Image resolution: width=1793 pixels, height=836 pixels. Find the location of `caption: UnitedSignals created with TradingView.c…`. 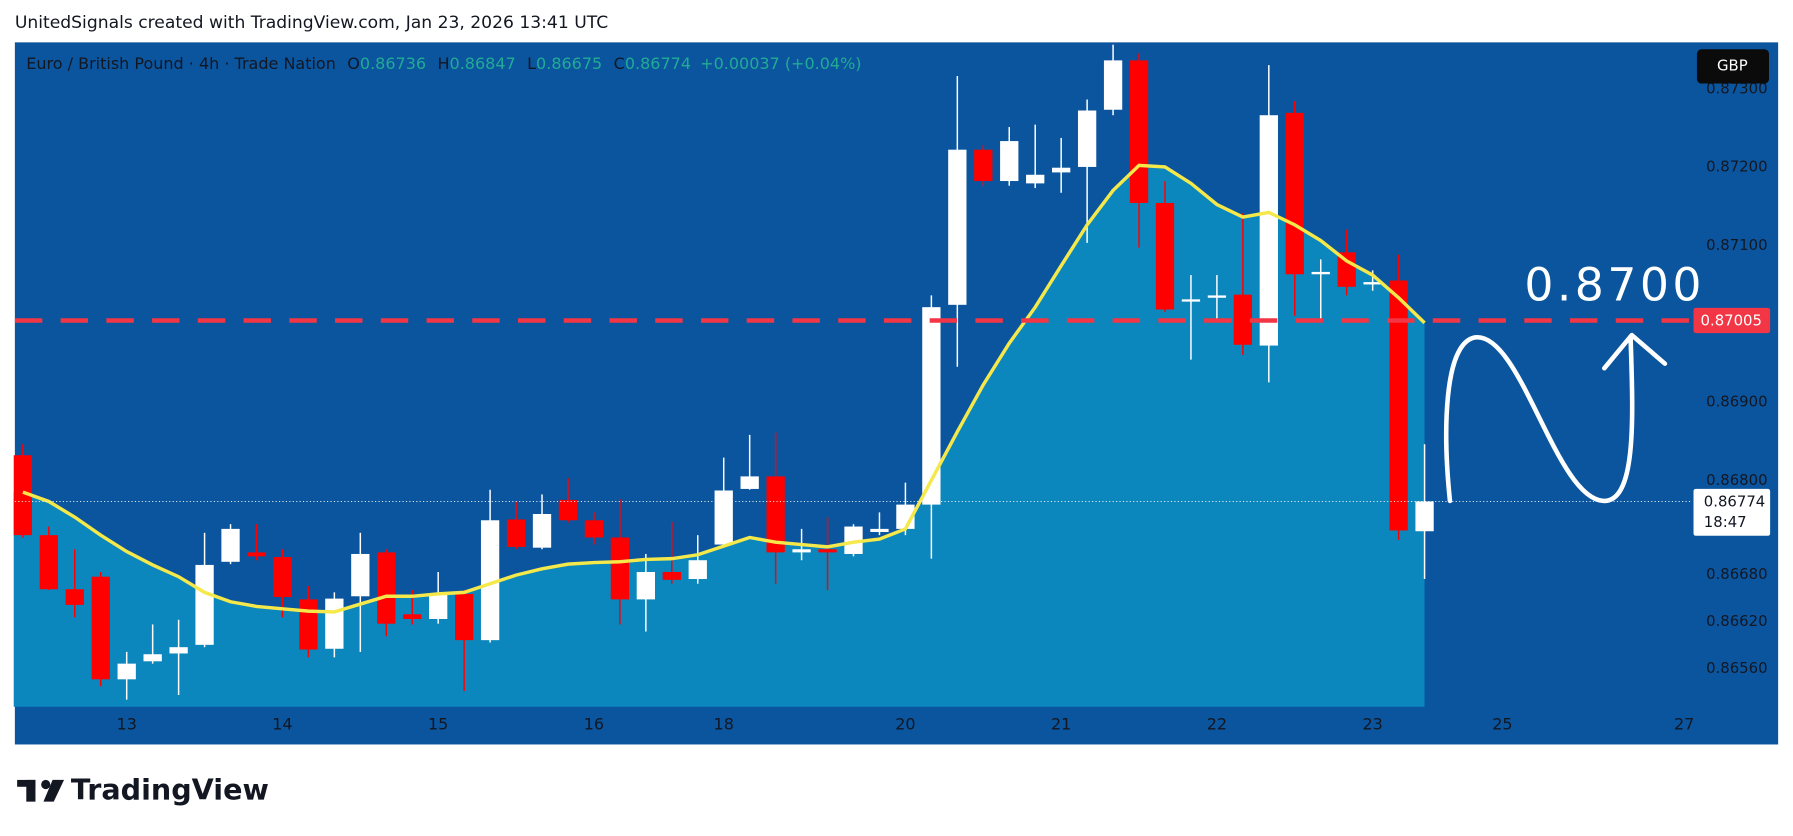

caption: UnitedSignals created with TradingView.c… is located at coordinates (311, 23).